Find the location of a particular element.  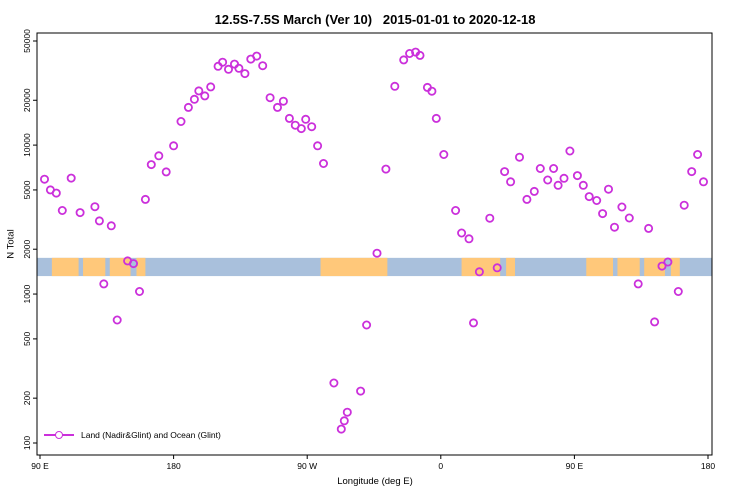

legend: Land (Nadir&Glint) and Ocean (Glint) is located at coordinates (132, 435).